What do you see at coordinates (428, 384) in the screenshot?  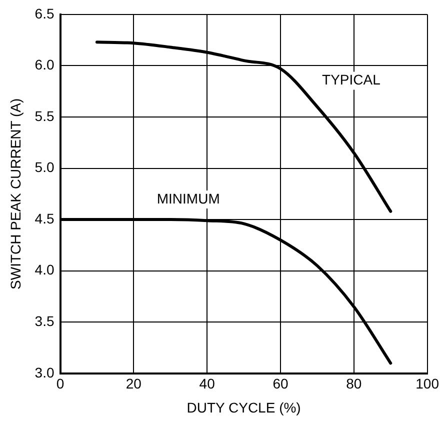 I see `x-tick-label: 100` at bounding box center [428, 384].